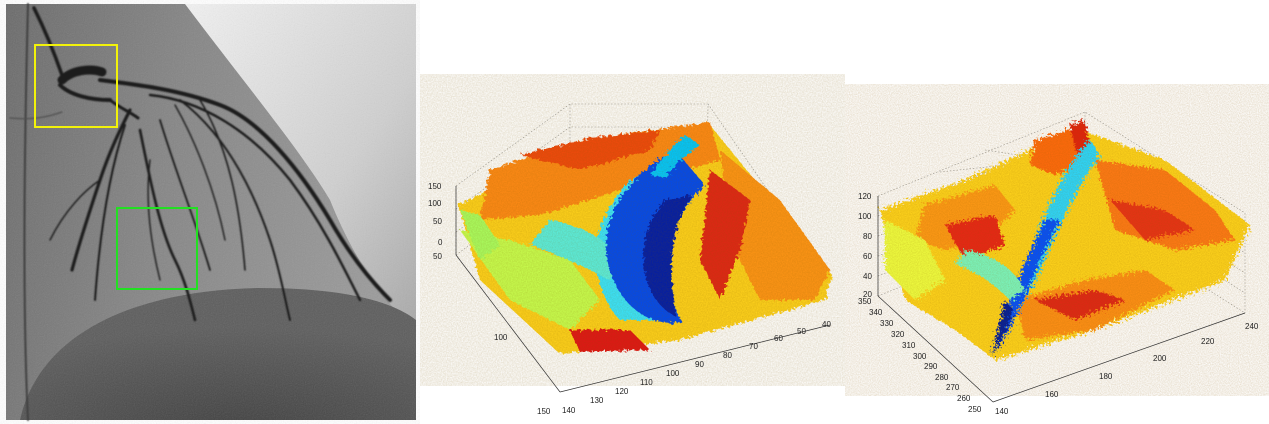 This screenshot has height=424, width=1269. I want to click on z-tick: 80, so click(867, 236).